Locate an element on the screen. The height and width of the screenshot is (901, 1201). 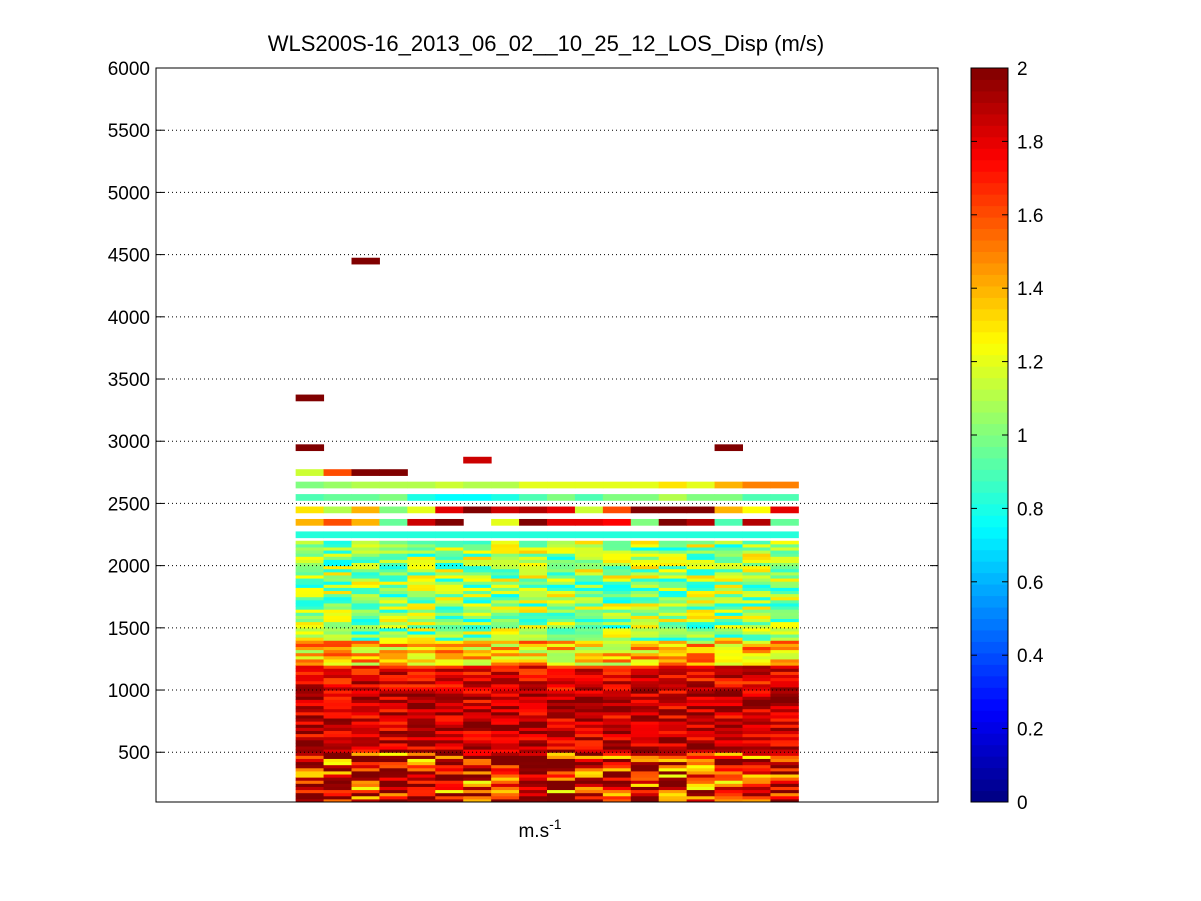
x-axis-label: m.s-1 is located at coordinates (539, 829).